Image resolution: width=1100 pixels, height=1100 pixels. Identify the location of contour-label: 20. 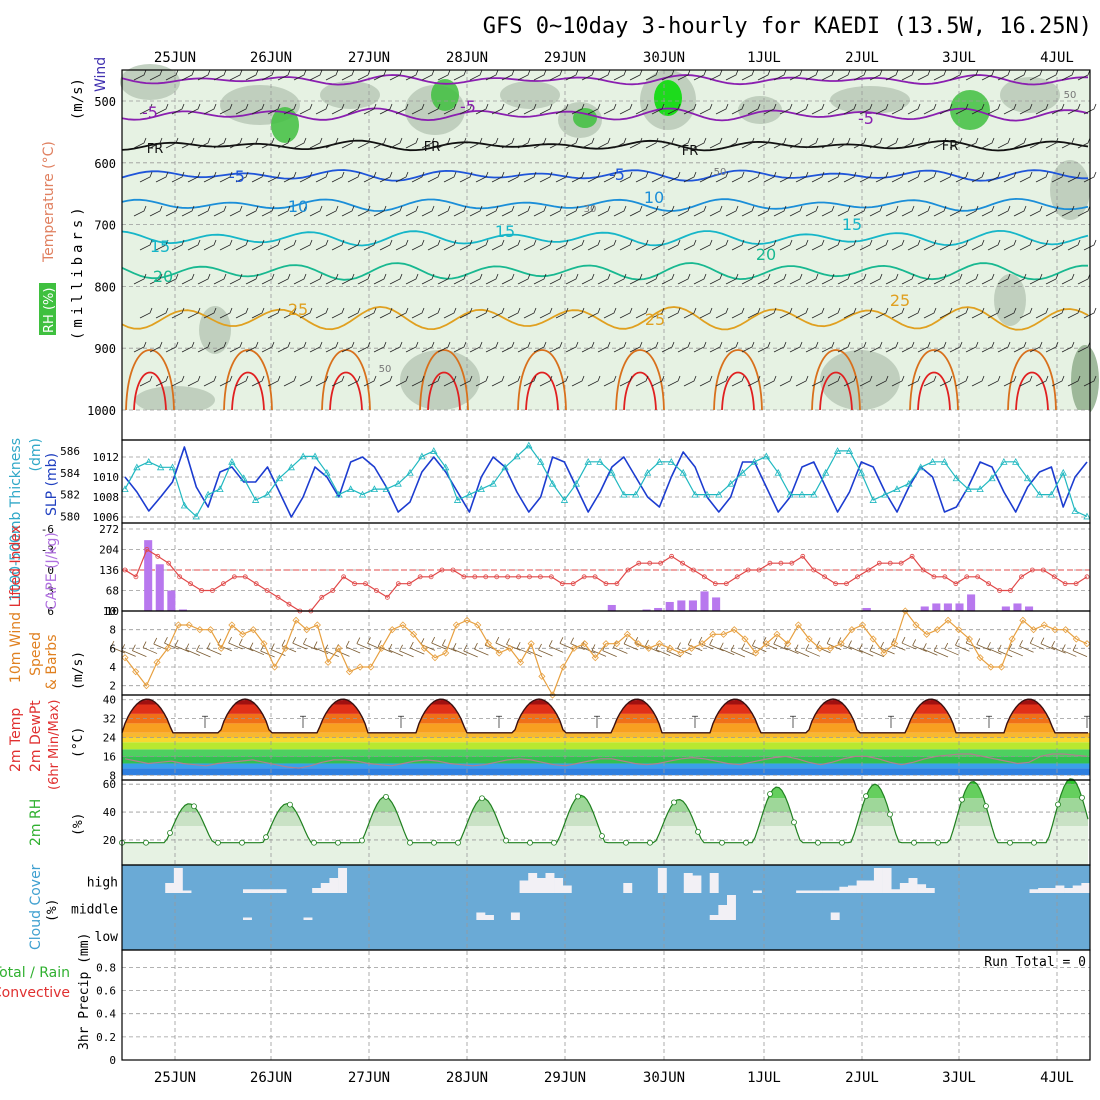
(163, 276).